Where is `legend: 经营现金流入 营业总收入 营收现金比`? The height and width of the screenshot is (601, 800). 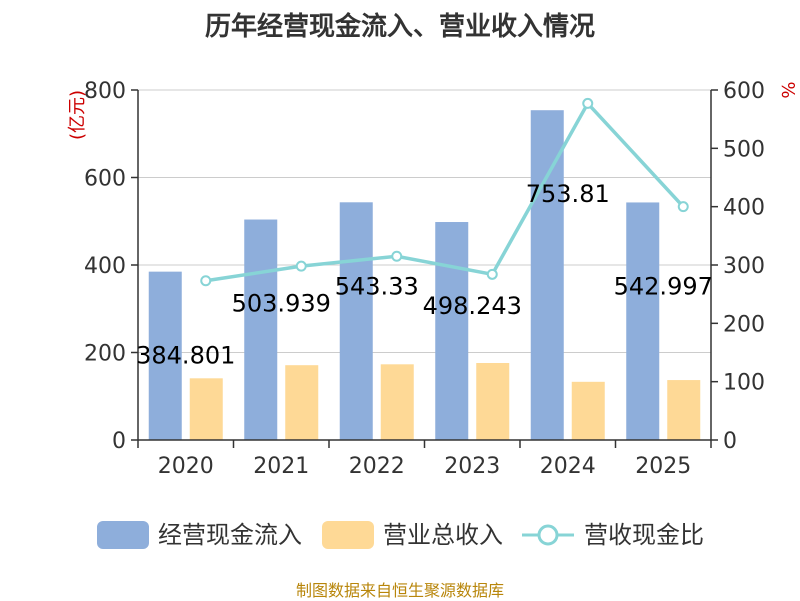
legend: 经营现金流入 营业总收入 营收现金比 is located at coordinates (400, 535).